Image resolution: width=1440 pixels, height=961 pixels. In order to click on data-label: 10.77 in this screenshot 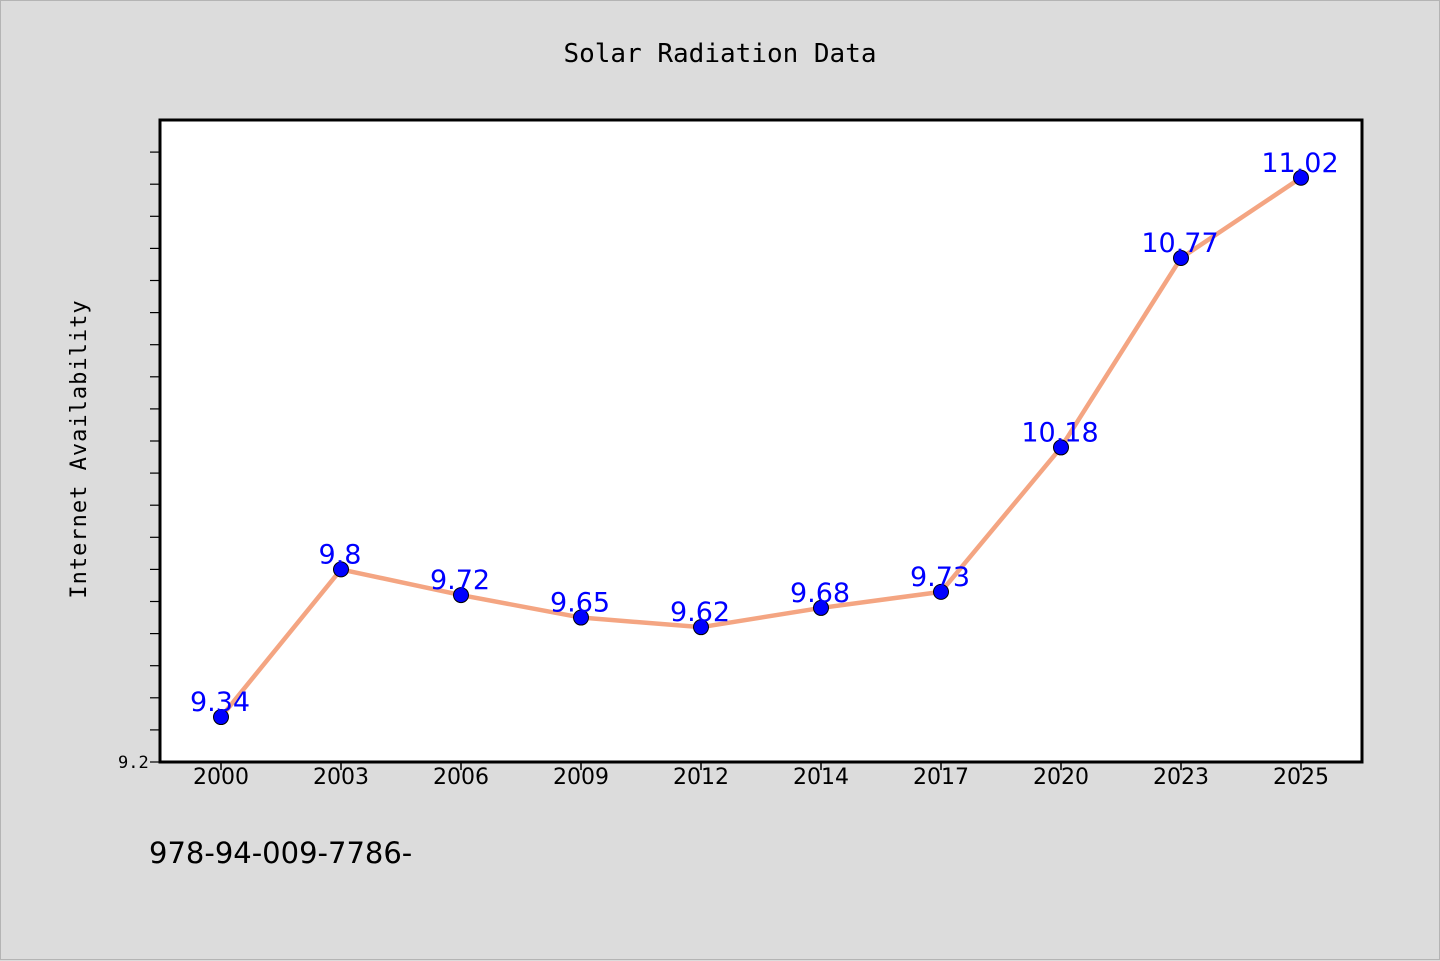, I will do `click(1179, 243)`.